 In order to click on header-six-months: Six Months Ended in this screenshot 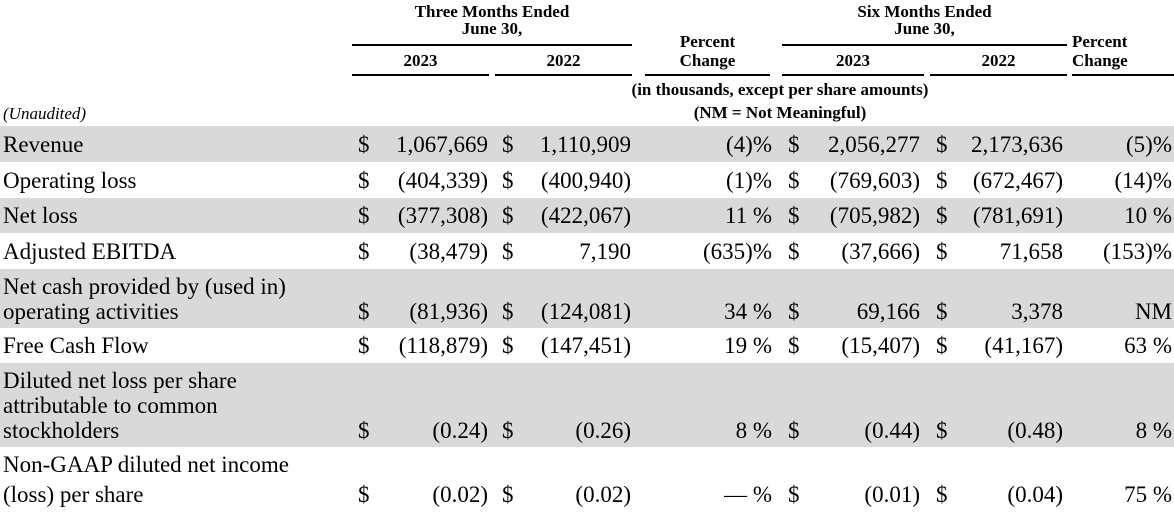, I will do `click(924, 11)`.